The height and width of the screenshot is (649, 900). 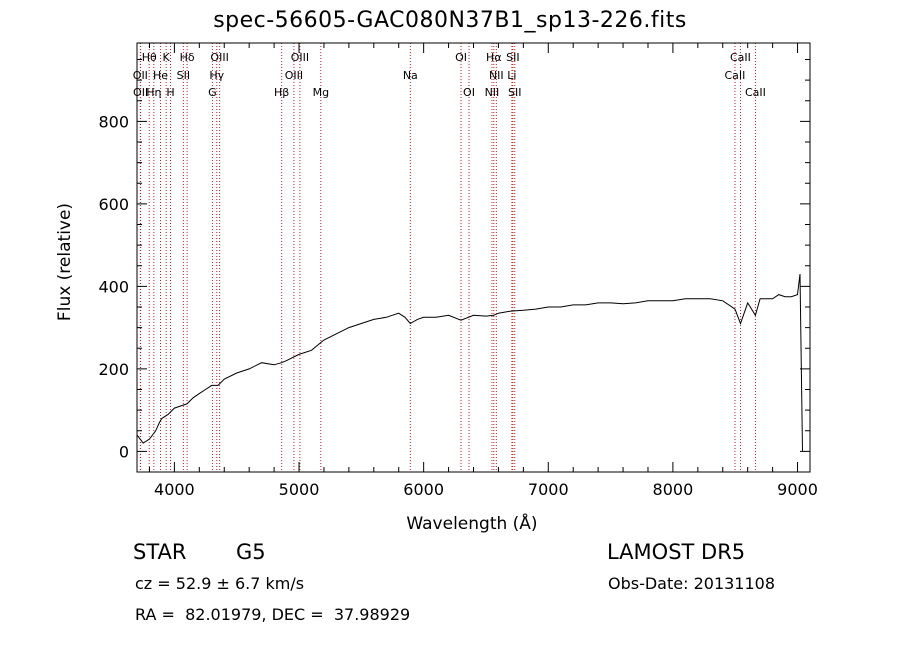 I want to click on line-label-25: CaII, so click(x=740, y=57).